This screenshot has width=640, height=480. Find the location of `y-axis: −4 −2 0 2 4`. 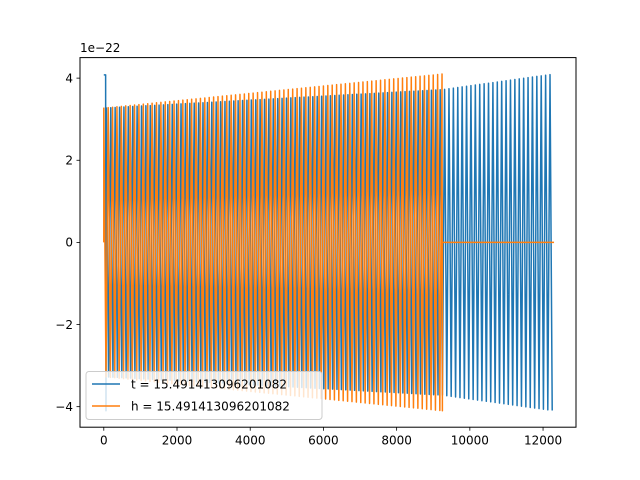

y-axis: −4 −2 0 2 4 is located at coordinates (67, 242).